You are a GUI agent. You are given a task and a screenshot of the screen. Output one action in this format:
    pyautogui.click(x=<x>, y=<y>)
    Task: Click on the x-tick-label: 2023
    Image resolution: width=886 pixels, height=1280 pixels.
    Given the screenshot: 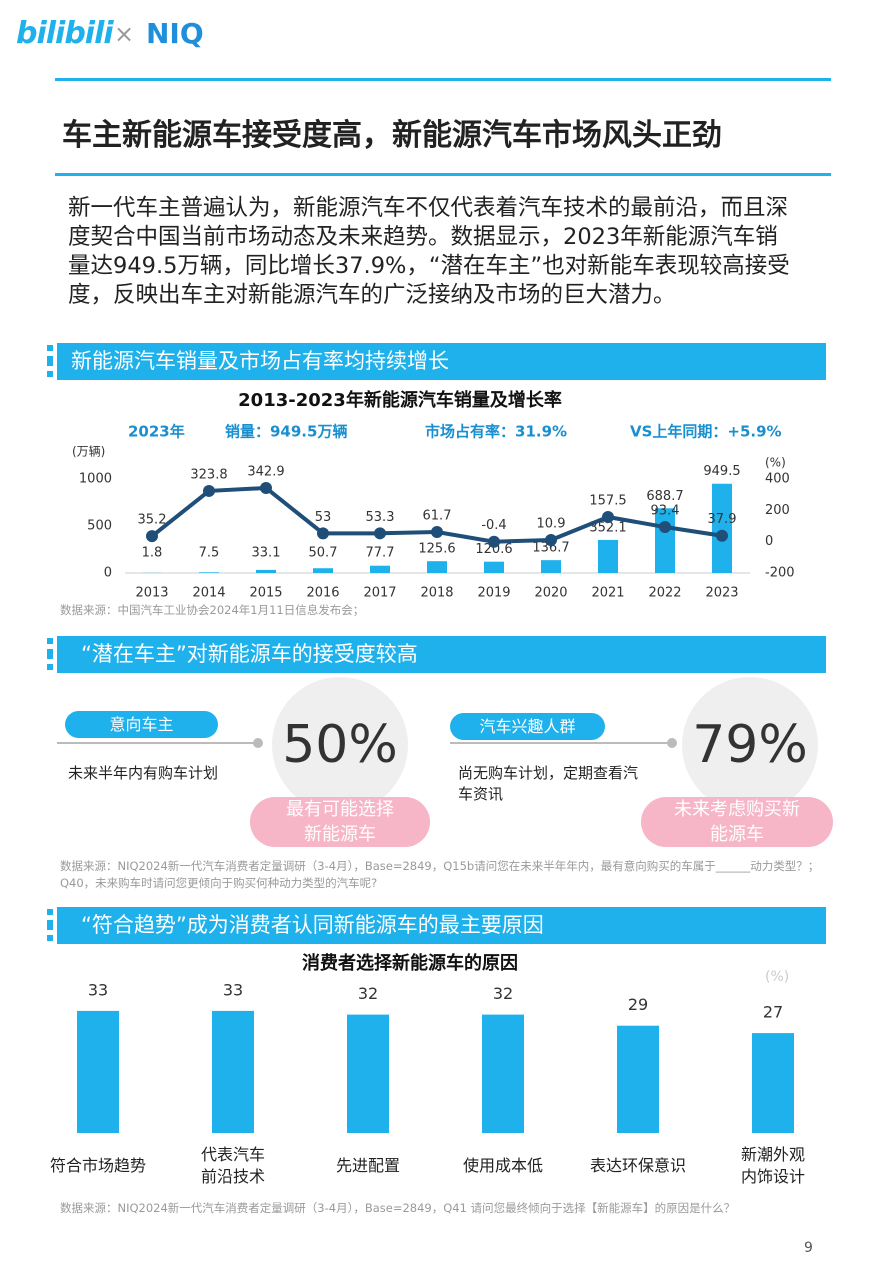 What is the action you would take?
    pyautogui.click(x=721, y=593)
    